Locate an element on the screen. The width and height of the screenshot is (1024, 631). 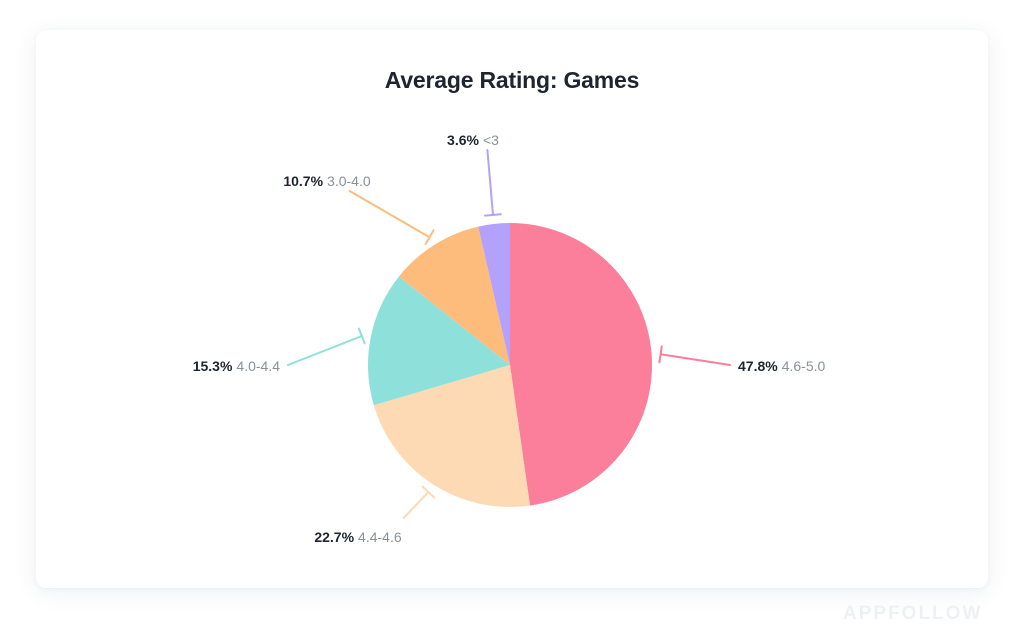
slice-label: 15.3% 4.0-4.4 is located at coordinates (237, 366).